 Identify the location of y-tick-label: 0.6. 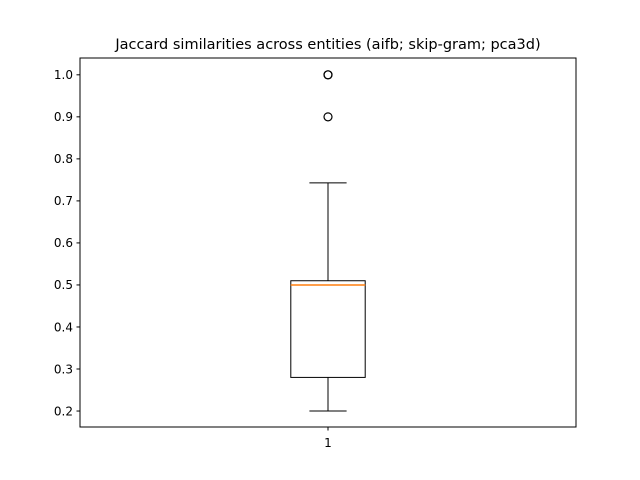
(63, 243).